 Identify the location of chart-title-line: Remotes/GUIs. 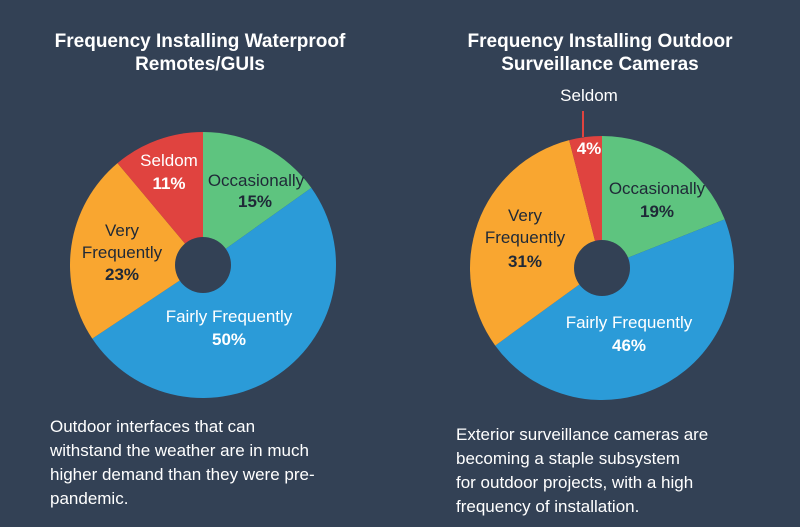
(200, 64).